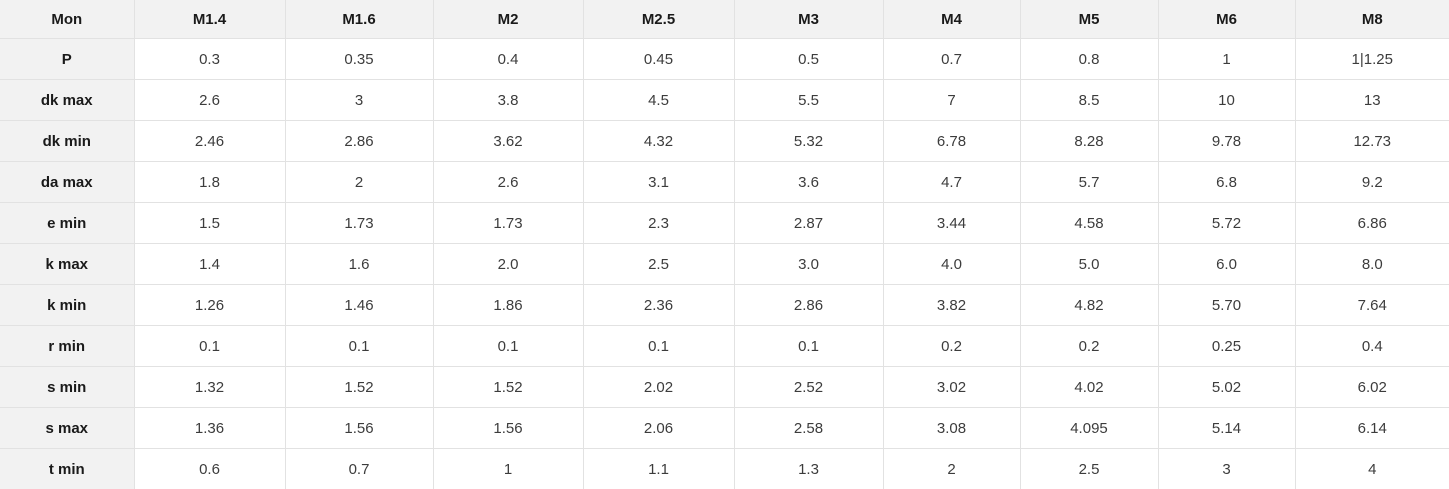 The image size is (1449, 489). I want to click on value-cell: 9.2, so click(1371, 182).